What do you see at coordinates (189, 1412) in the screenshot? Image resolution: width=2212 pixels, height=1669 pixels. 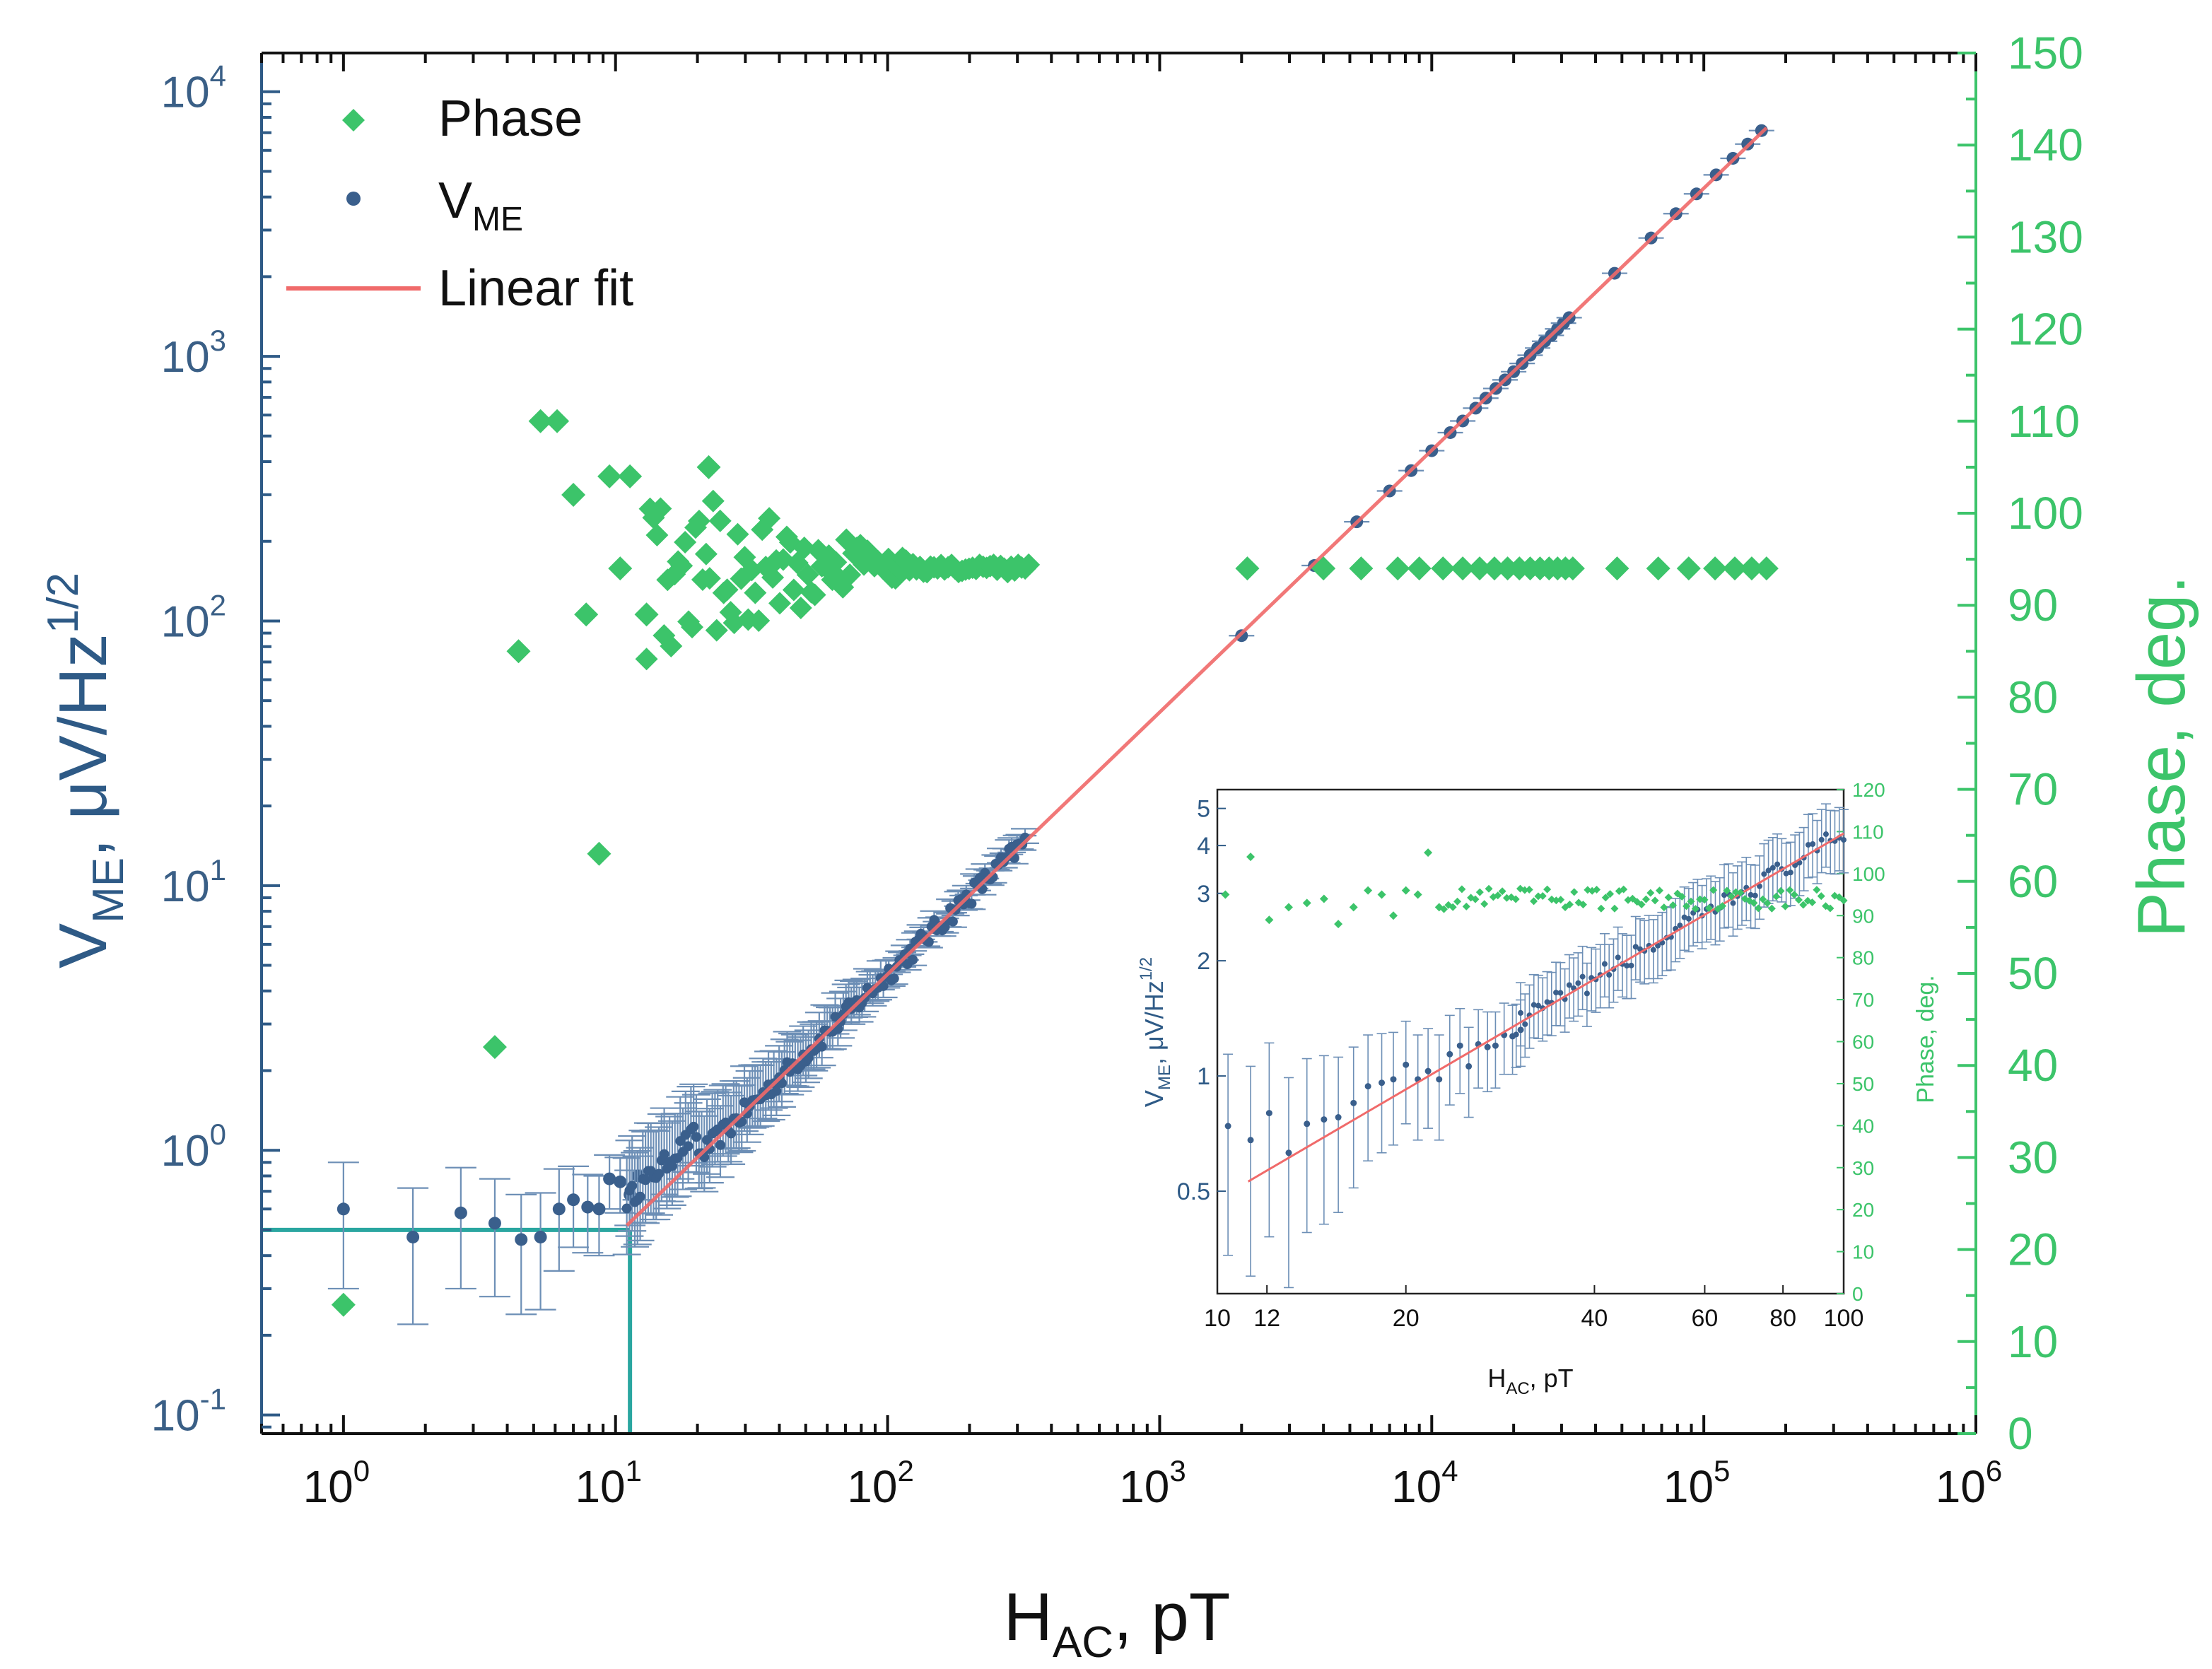 I see `y-tick-label: 10-1` at bounding box center [189, 1412].